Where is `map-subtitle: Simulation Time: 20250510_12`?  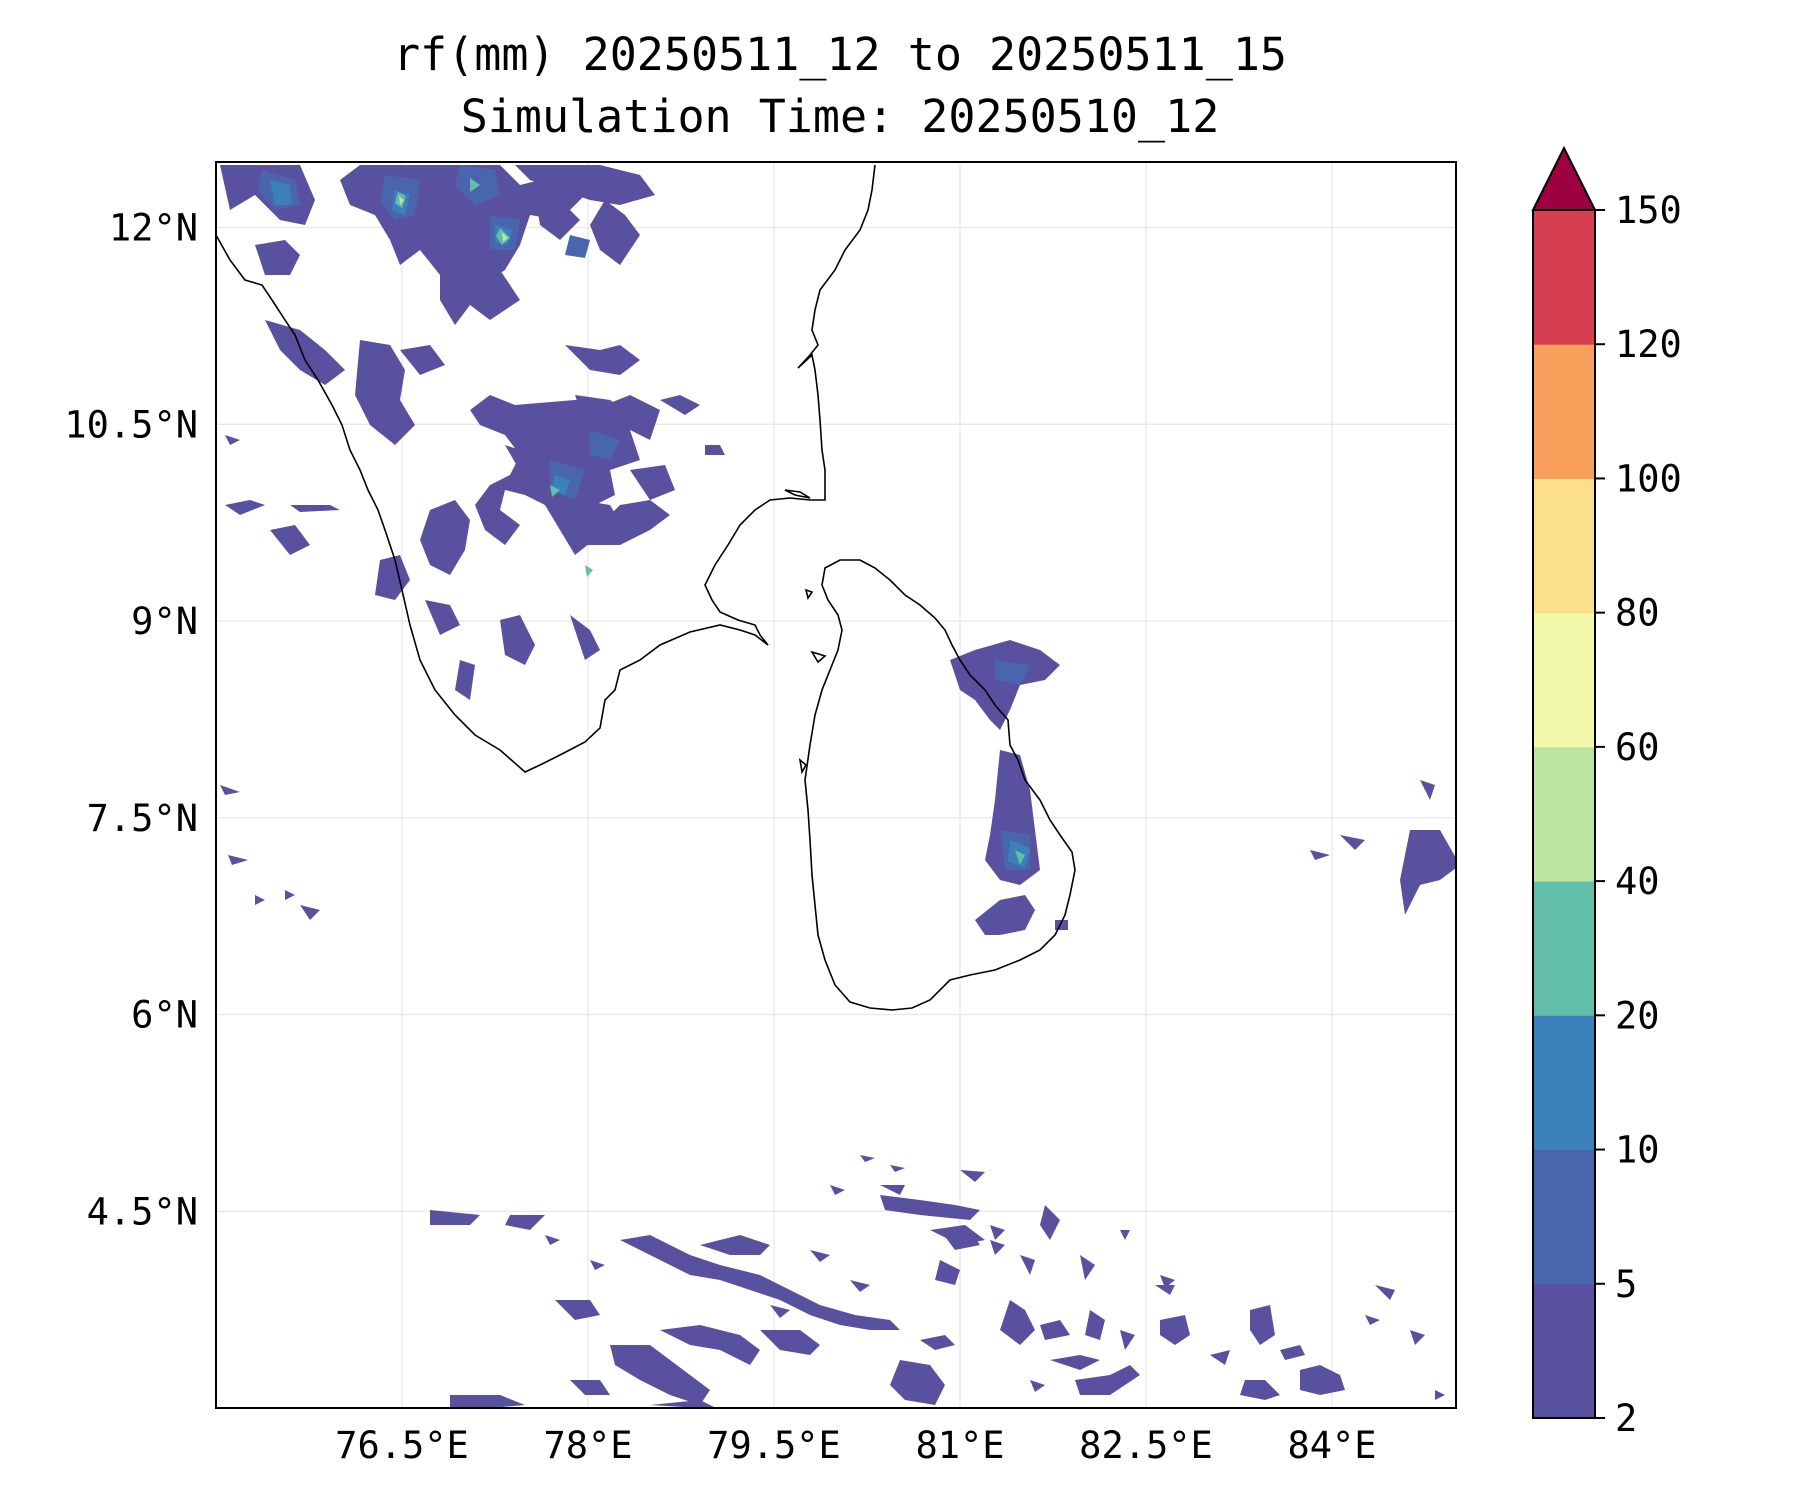 map-subtitle: Simulation Time: 20250510_12 is located at coordinates (840, 116).